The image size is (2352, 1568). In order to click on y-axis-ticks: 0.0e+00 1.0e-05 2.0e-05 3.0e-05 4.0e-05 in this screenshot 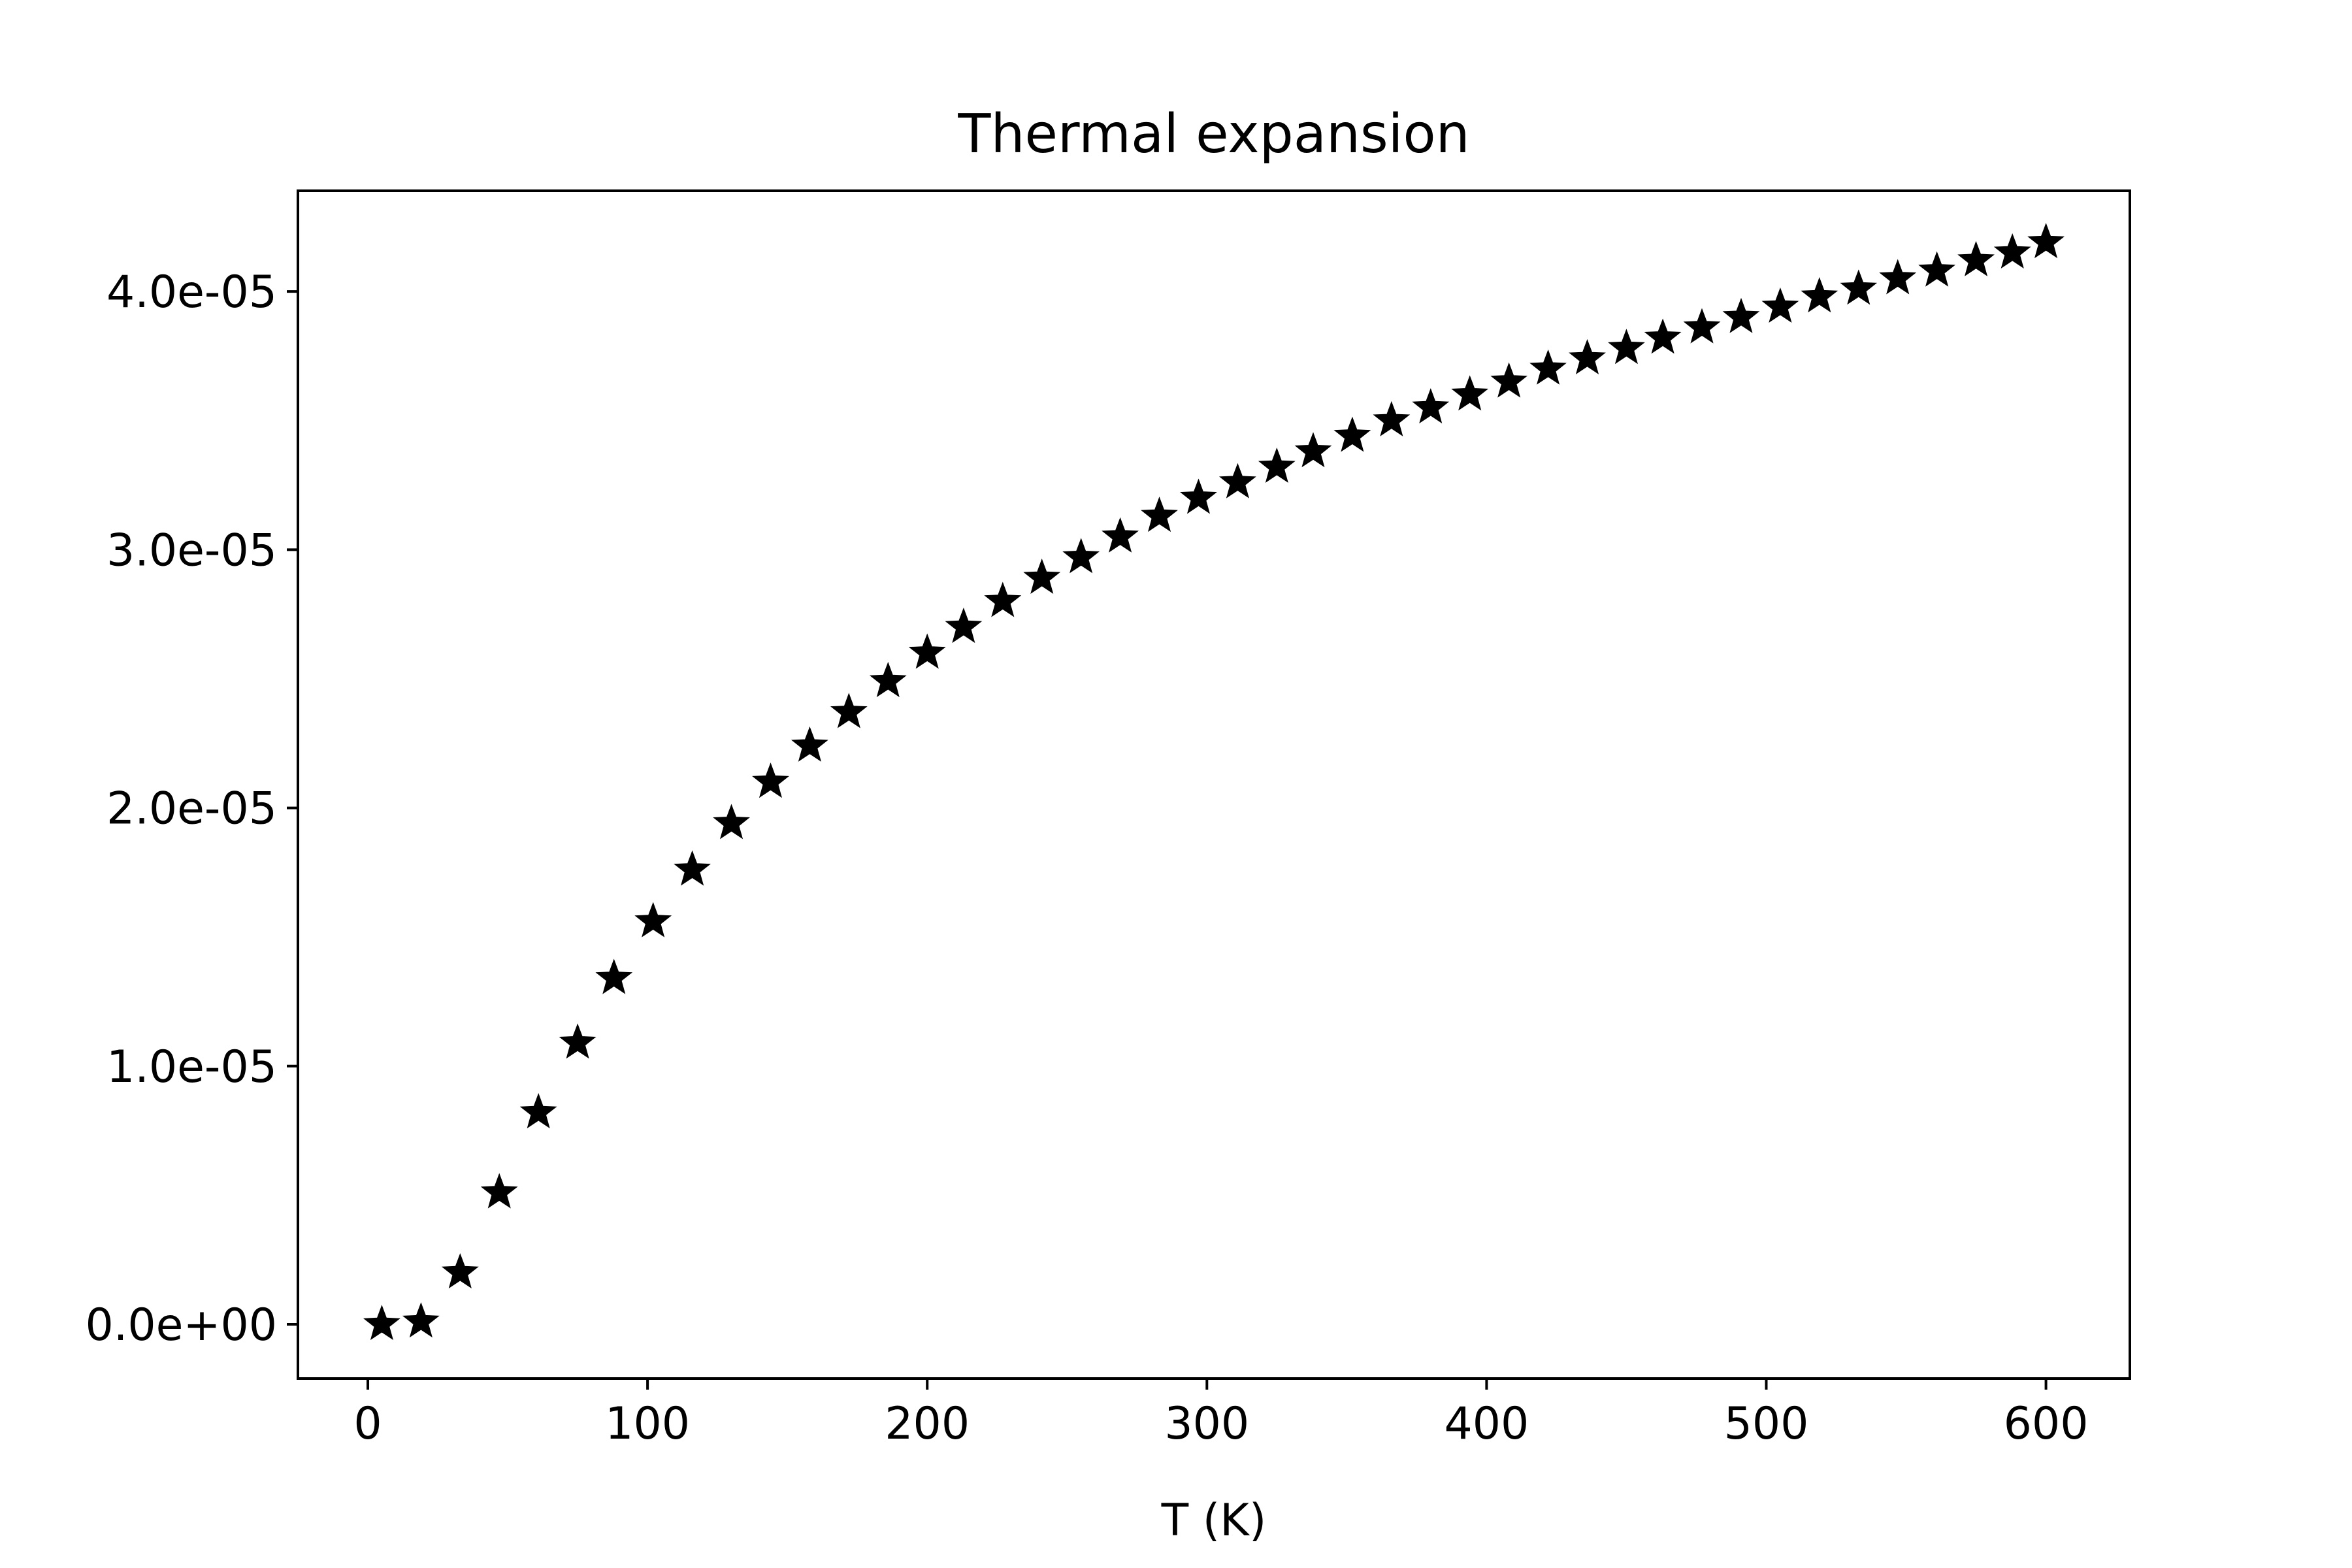, I will do `click(192, 809)`.